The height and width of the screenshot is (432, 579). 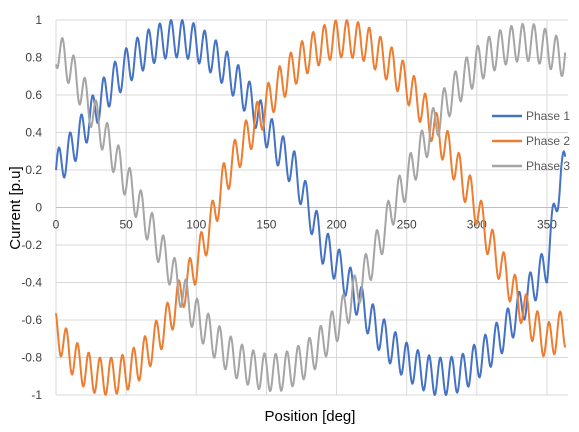 I want to click on y-tick-label: -0.4, so click(x=31, y=283).